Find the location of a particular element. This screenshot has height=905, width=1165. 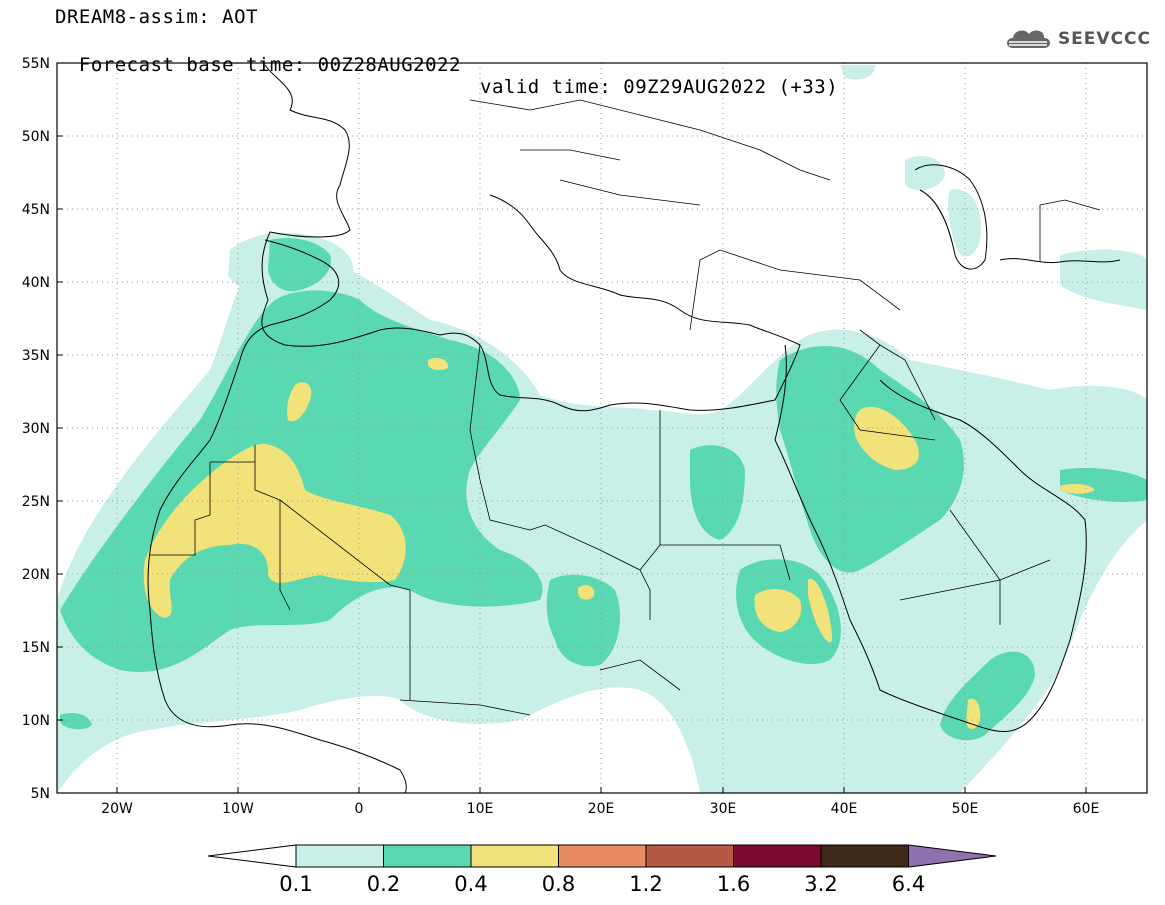

colorbar-label: 0.8 is located at coordinates (558, 884).